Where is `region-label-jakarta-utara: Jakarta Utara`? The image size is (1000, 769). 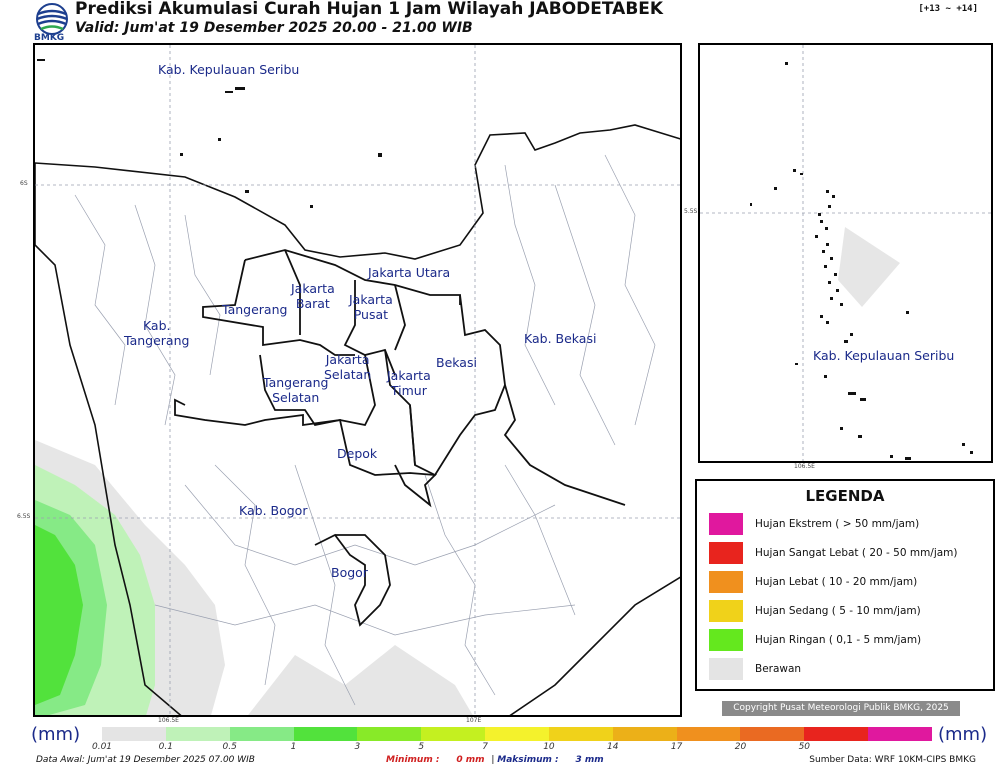 region-label-jakarta-utara: Jakarta Utara is located at coordinates (409, 272).